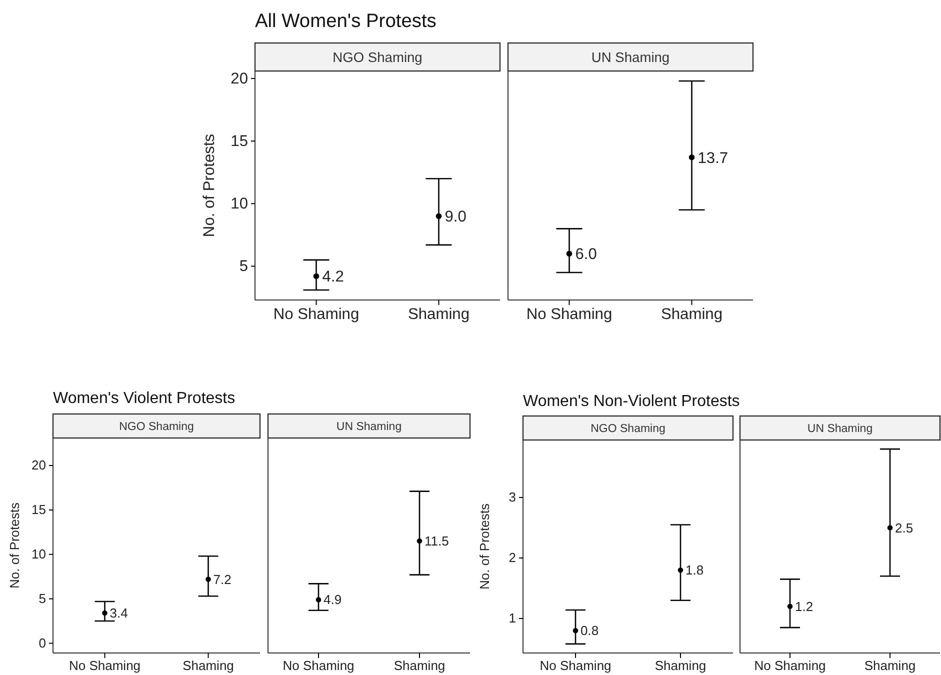  What do you see at coordinates (333, 600) in the screenshot?
I see `data-label: 4.9` at bounding box center [333, 600].